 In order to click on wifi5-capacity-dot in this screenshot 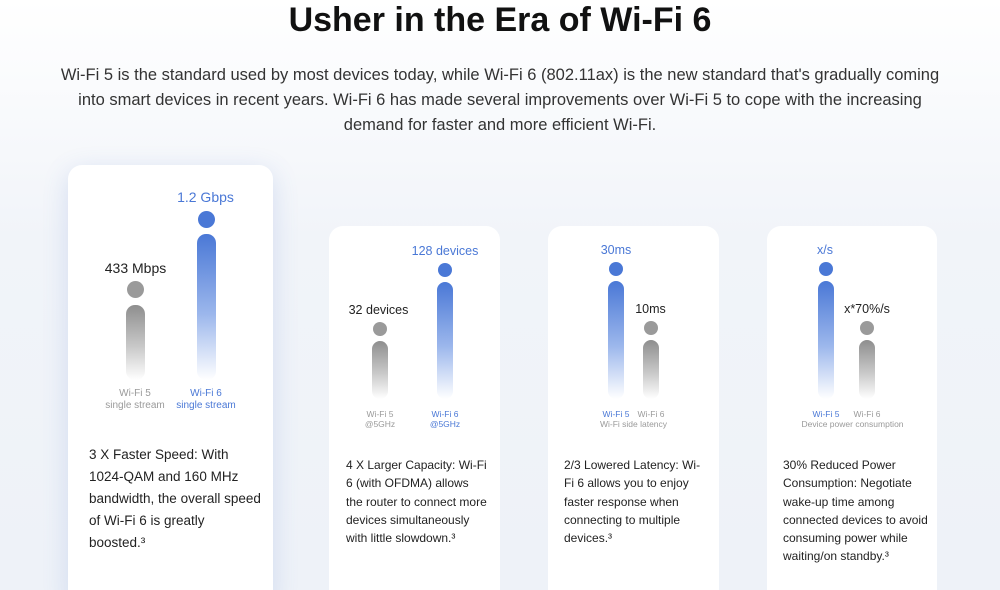, I will do `click(380, 329)`.